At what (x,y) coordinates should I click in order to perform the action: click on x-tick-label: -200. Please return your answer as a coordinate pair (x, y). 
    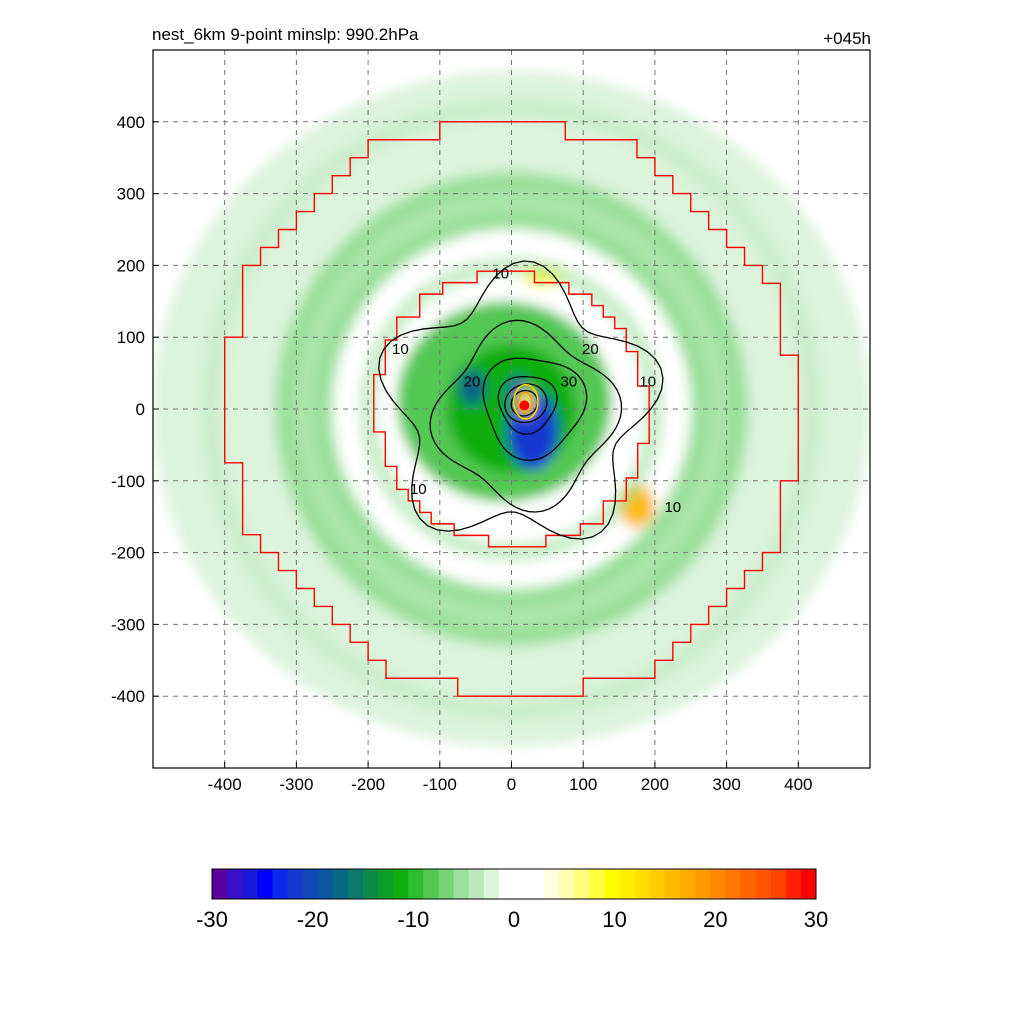
    Looking at the image, I should click on (368, 784).